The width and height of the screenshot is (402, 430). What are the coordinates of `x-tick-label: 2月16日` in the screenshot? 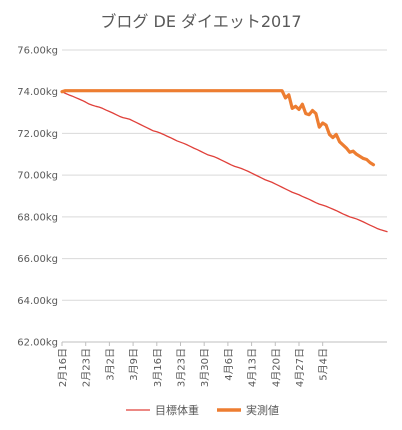 It's located at (63, 367).